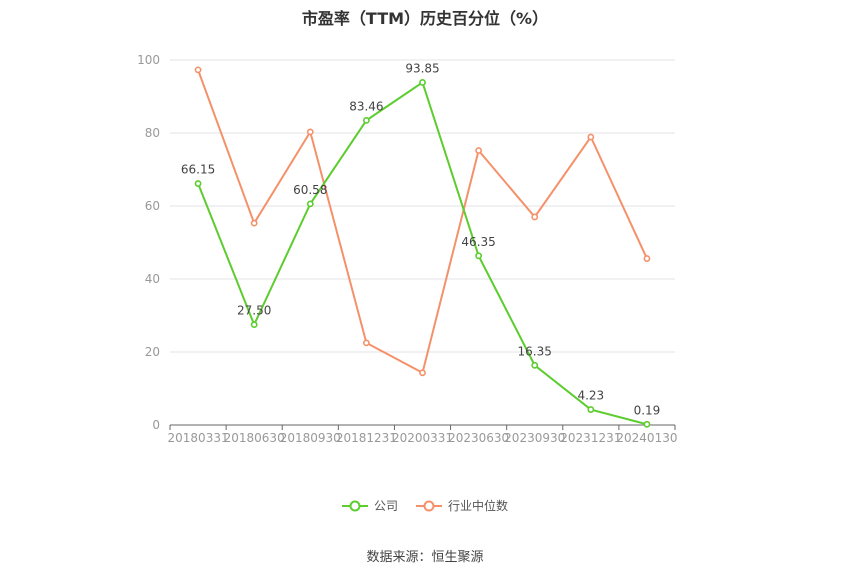 This screenshot has width=850, height=575. I want to click on x-tick-label: 20180630, so click(254, 438).